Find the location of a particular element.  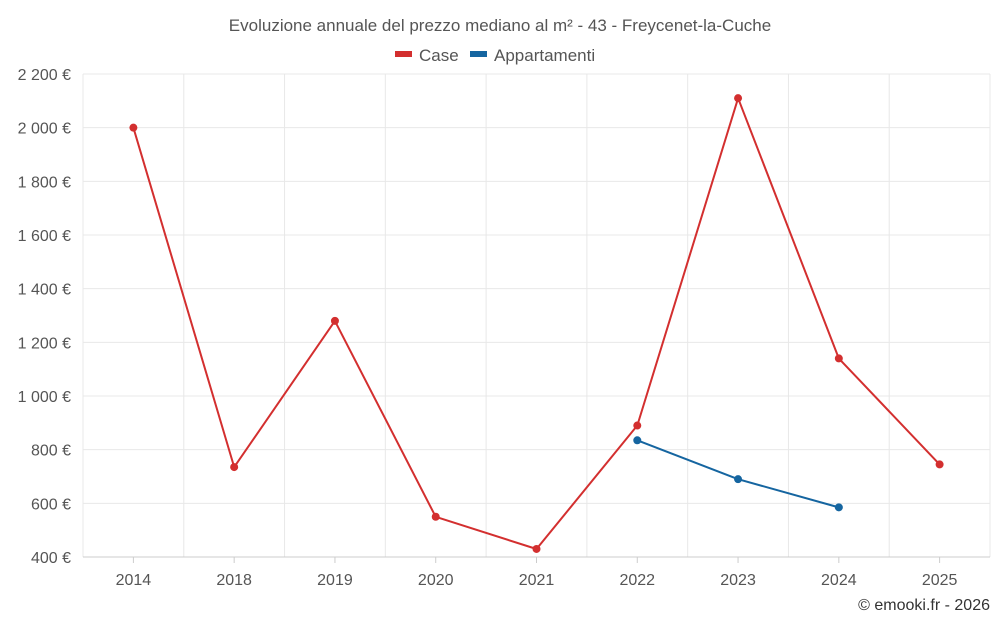

legend-label-appartamenti: Appartamenti is located at coordinates (544, 55).